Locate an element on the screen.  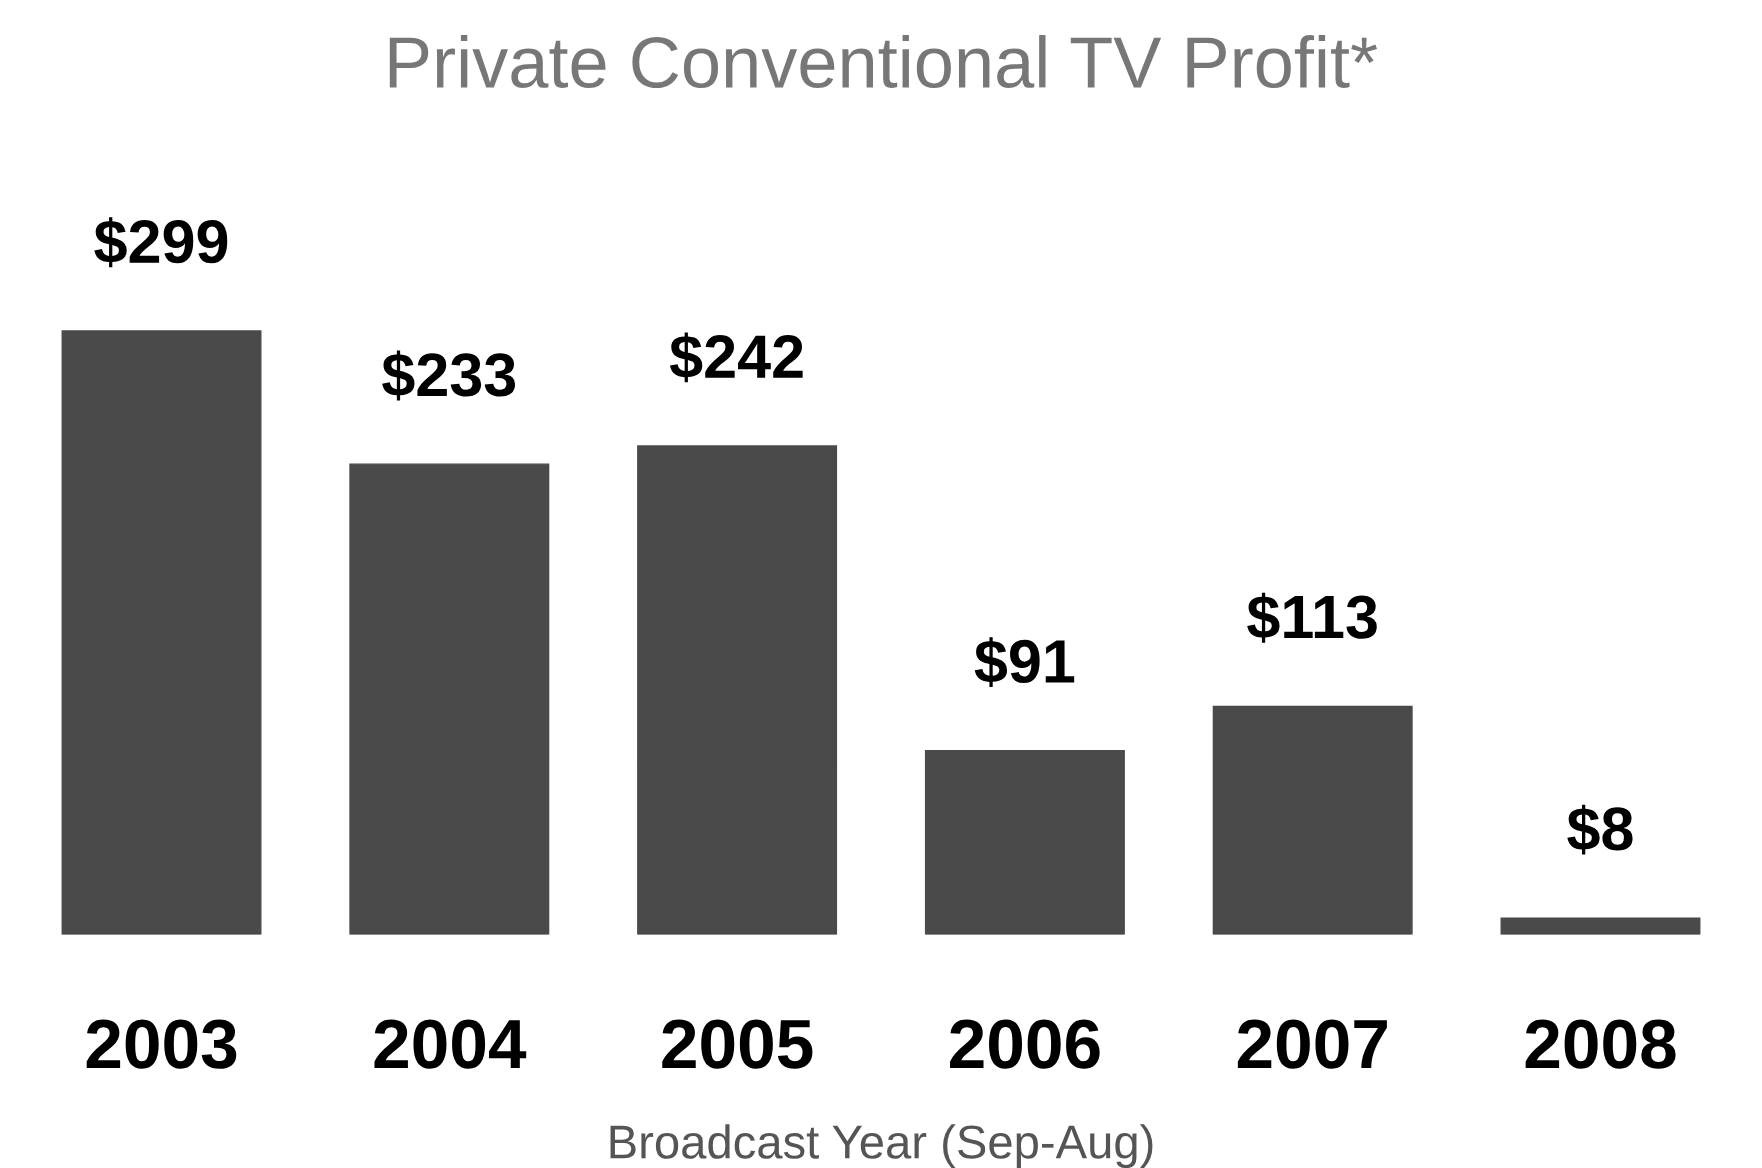
x-tick-label: 2008 is located at coordinates (1600, 1044).